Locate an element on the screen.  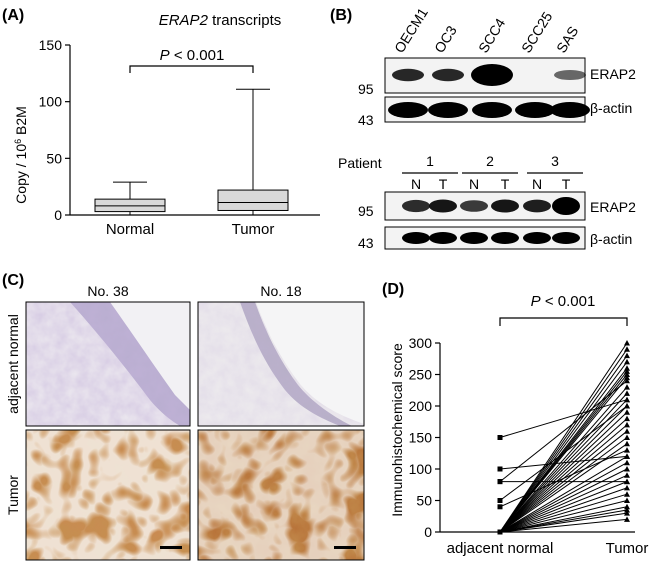
panel-a-yaxis: 0 50 100 150 is located at coordinates (179, 130).